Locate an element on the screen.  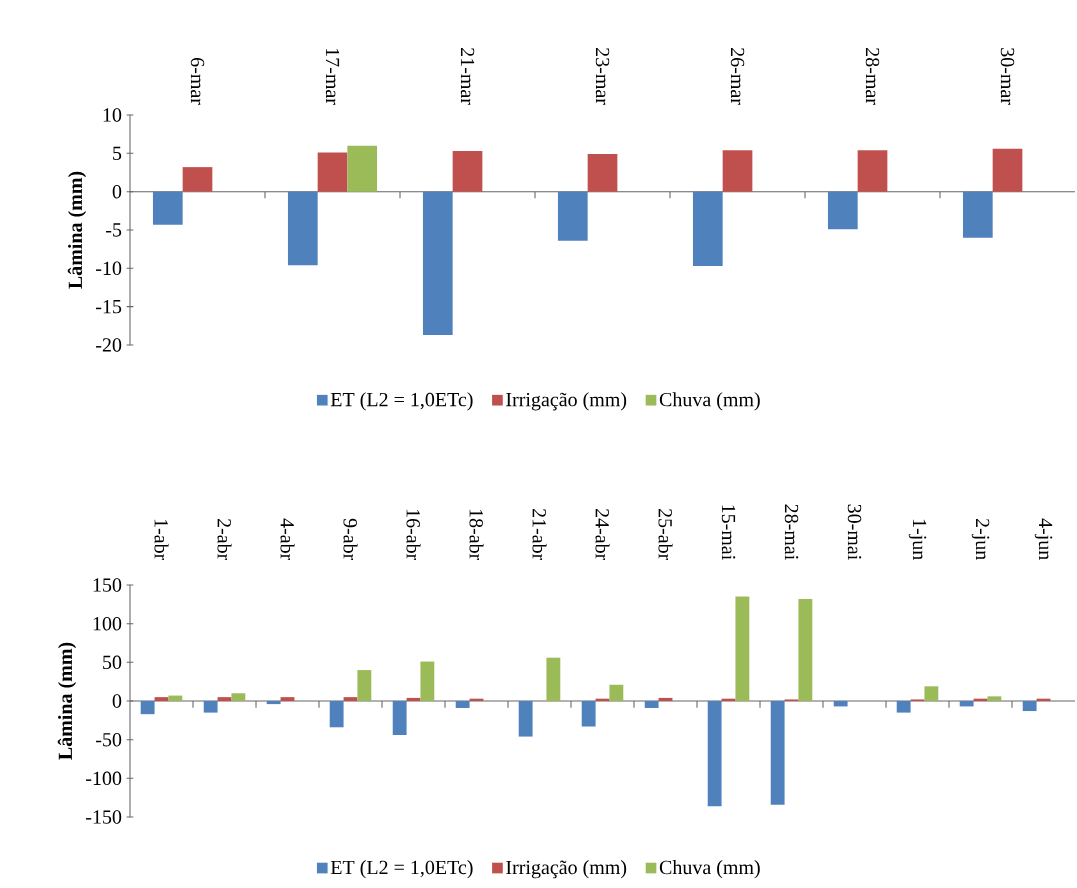
y-tick-label: 150 is located at coordinates (107, 585).